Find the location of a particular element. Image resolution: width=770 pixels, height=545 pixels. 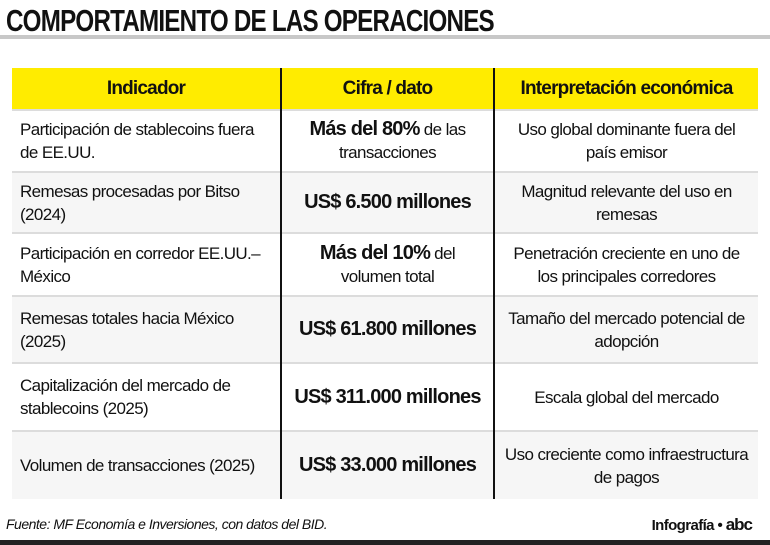

cell-figure: US$ 311.000 millones is located at coordinates (387, 396).